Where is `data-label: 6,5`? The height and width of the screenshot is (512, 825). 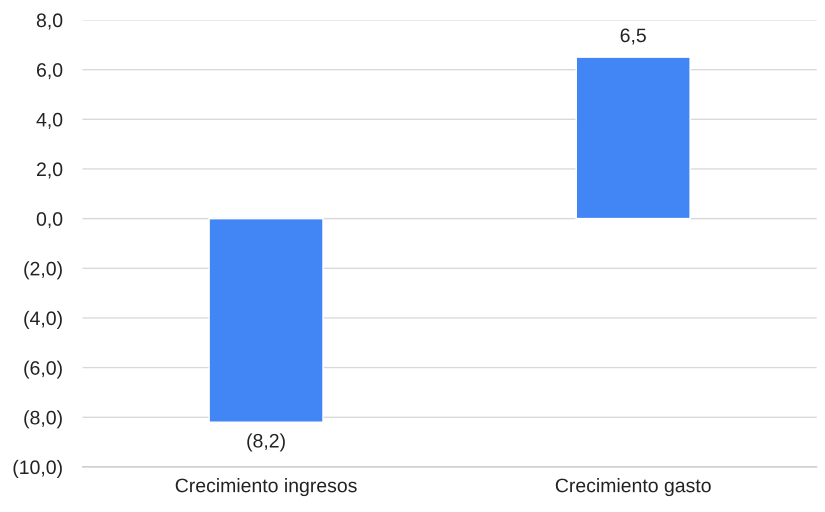
data-label: 6,5 is located at coordinates (633, 36).